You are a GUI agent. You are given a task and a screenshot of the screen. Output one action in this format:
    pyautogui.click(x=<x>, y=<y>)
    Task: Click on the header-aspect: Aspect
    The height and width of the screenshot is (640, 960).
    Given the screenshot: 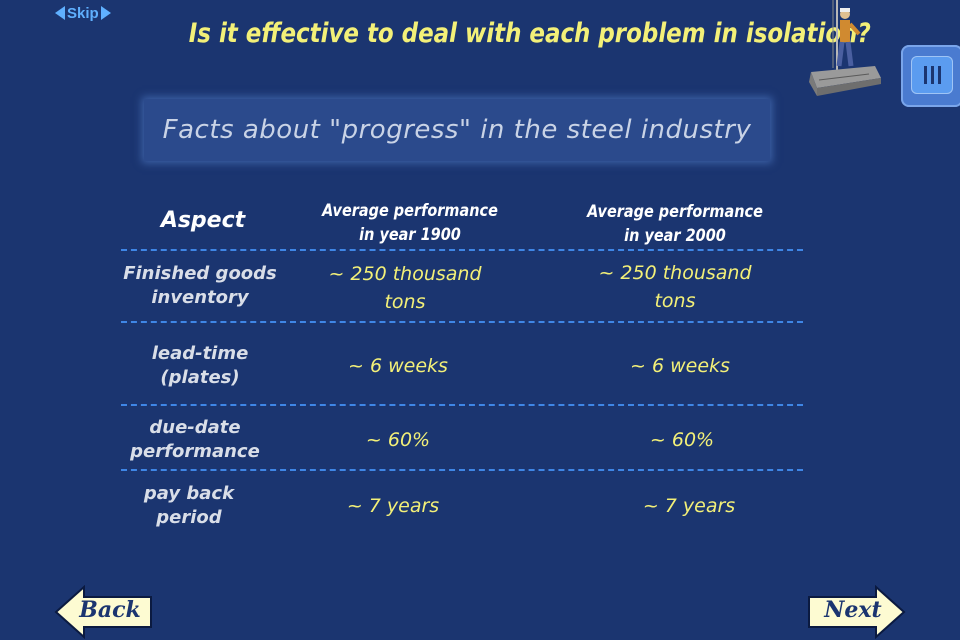 What is the action you would take?
    pyautogui.click(x=203, y=220)
    